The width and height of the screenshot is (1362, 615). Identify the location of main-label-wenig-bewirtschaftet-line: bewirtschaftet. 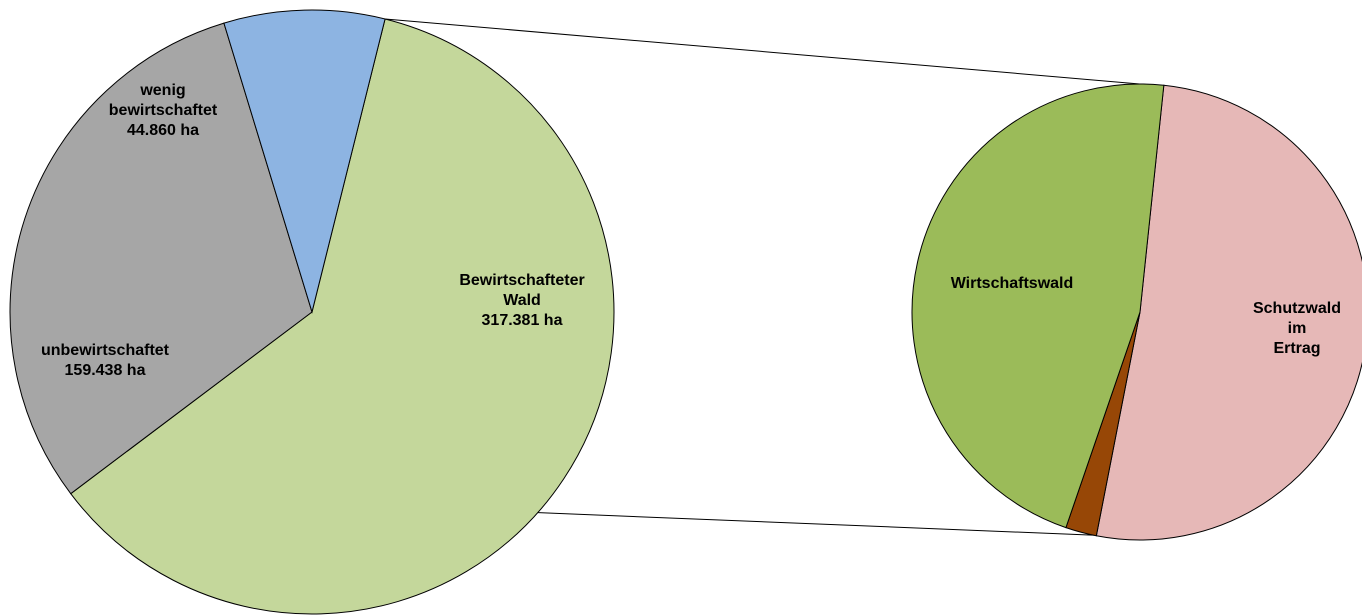
(163, 110).